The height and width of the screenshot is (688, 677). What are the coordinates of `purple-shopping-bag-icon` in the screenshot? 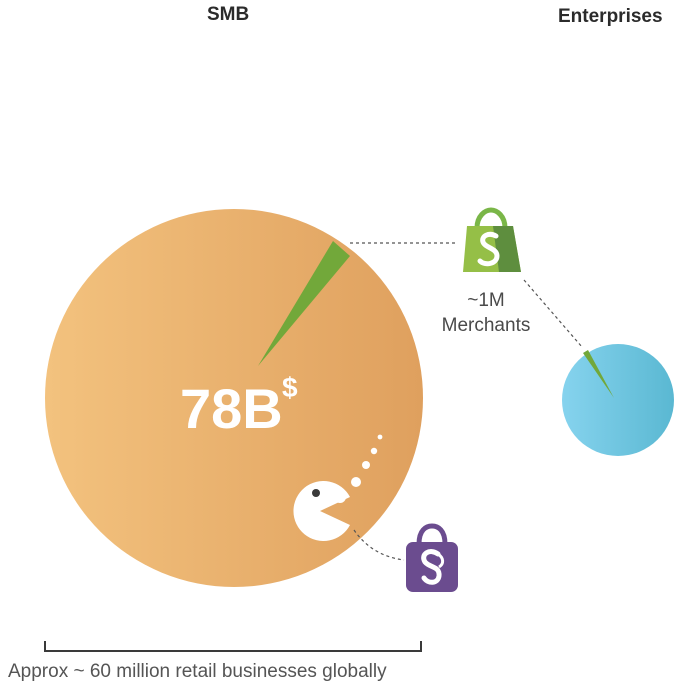 It's located at (432, 557).